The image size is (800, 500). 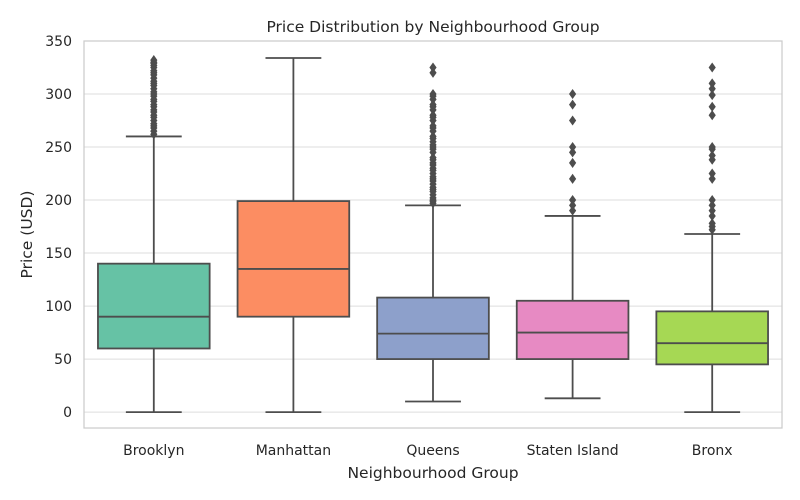 I want to click on y-tick-label: 300, so click(x=58, y=95).